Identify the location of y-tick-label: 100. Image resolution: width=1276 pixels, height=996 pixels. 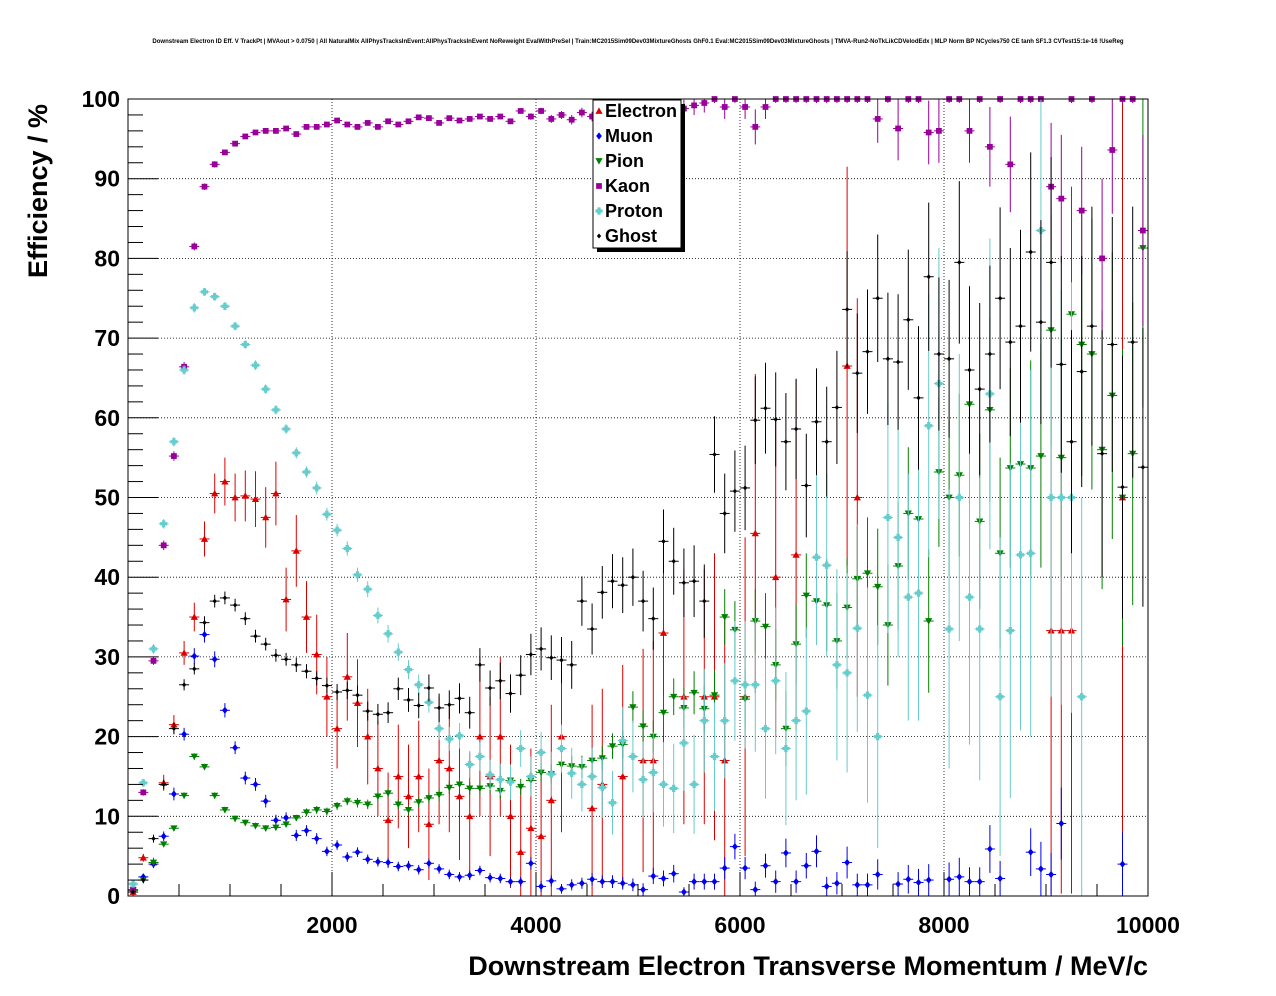
(101, 99).